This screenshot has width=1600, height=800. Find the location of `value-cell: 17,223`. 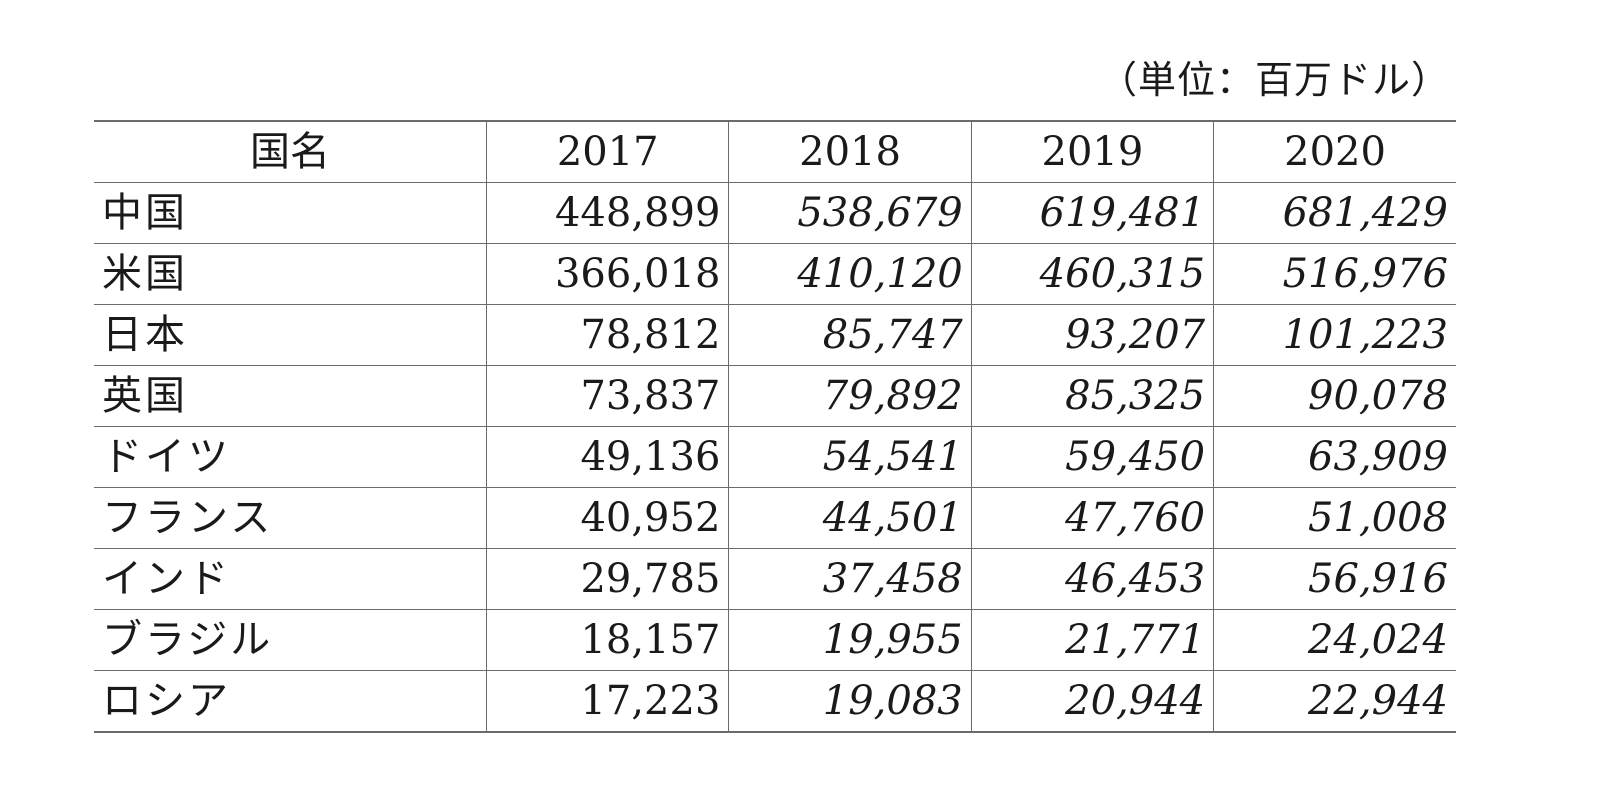

value-cell: 17,223 is located at coordinates (607, 701).